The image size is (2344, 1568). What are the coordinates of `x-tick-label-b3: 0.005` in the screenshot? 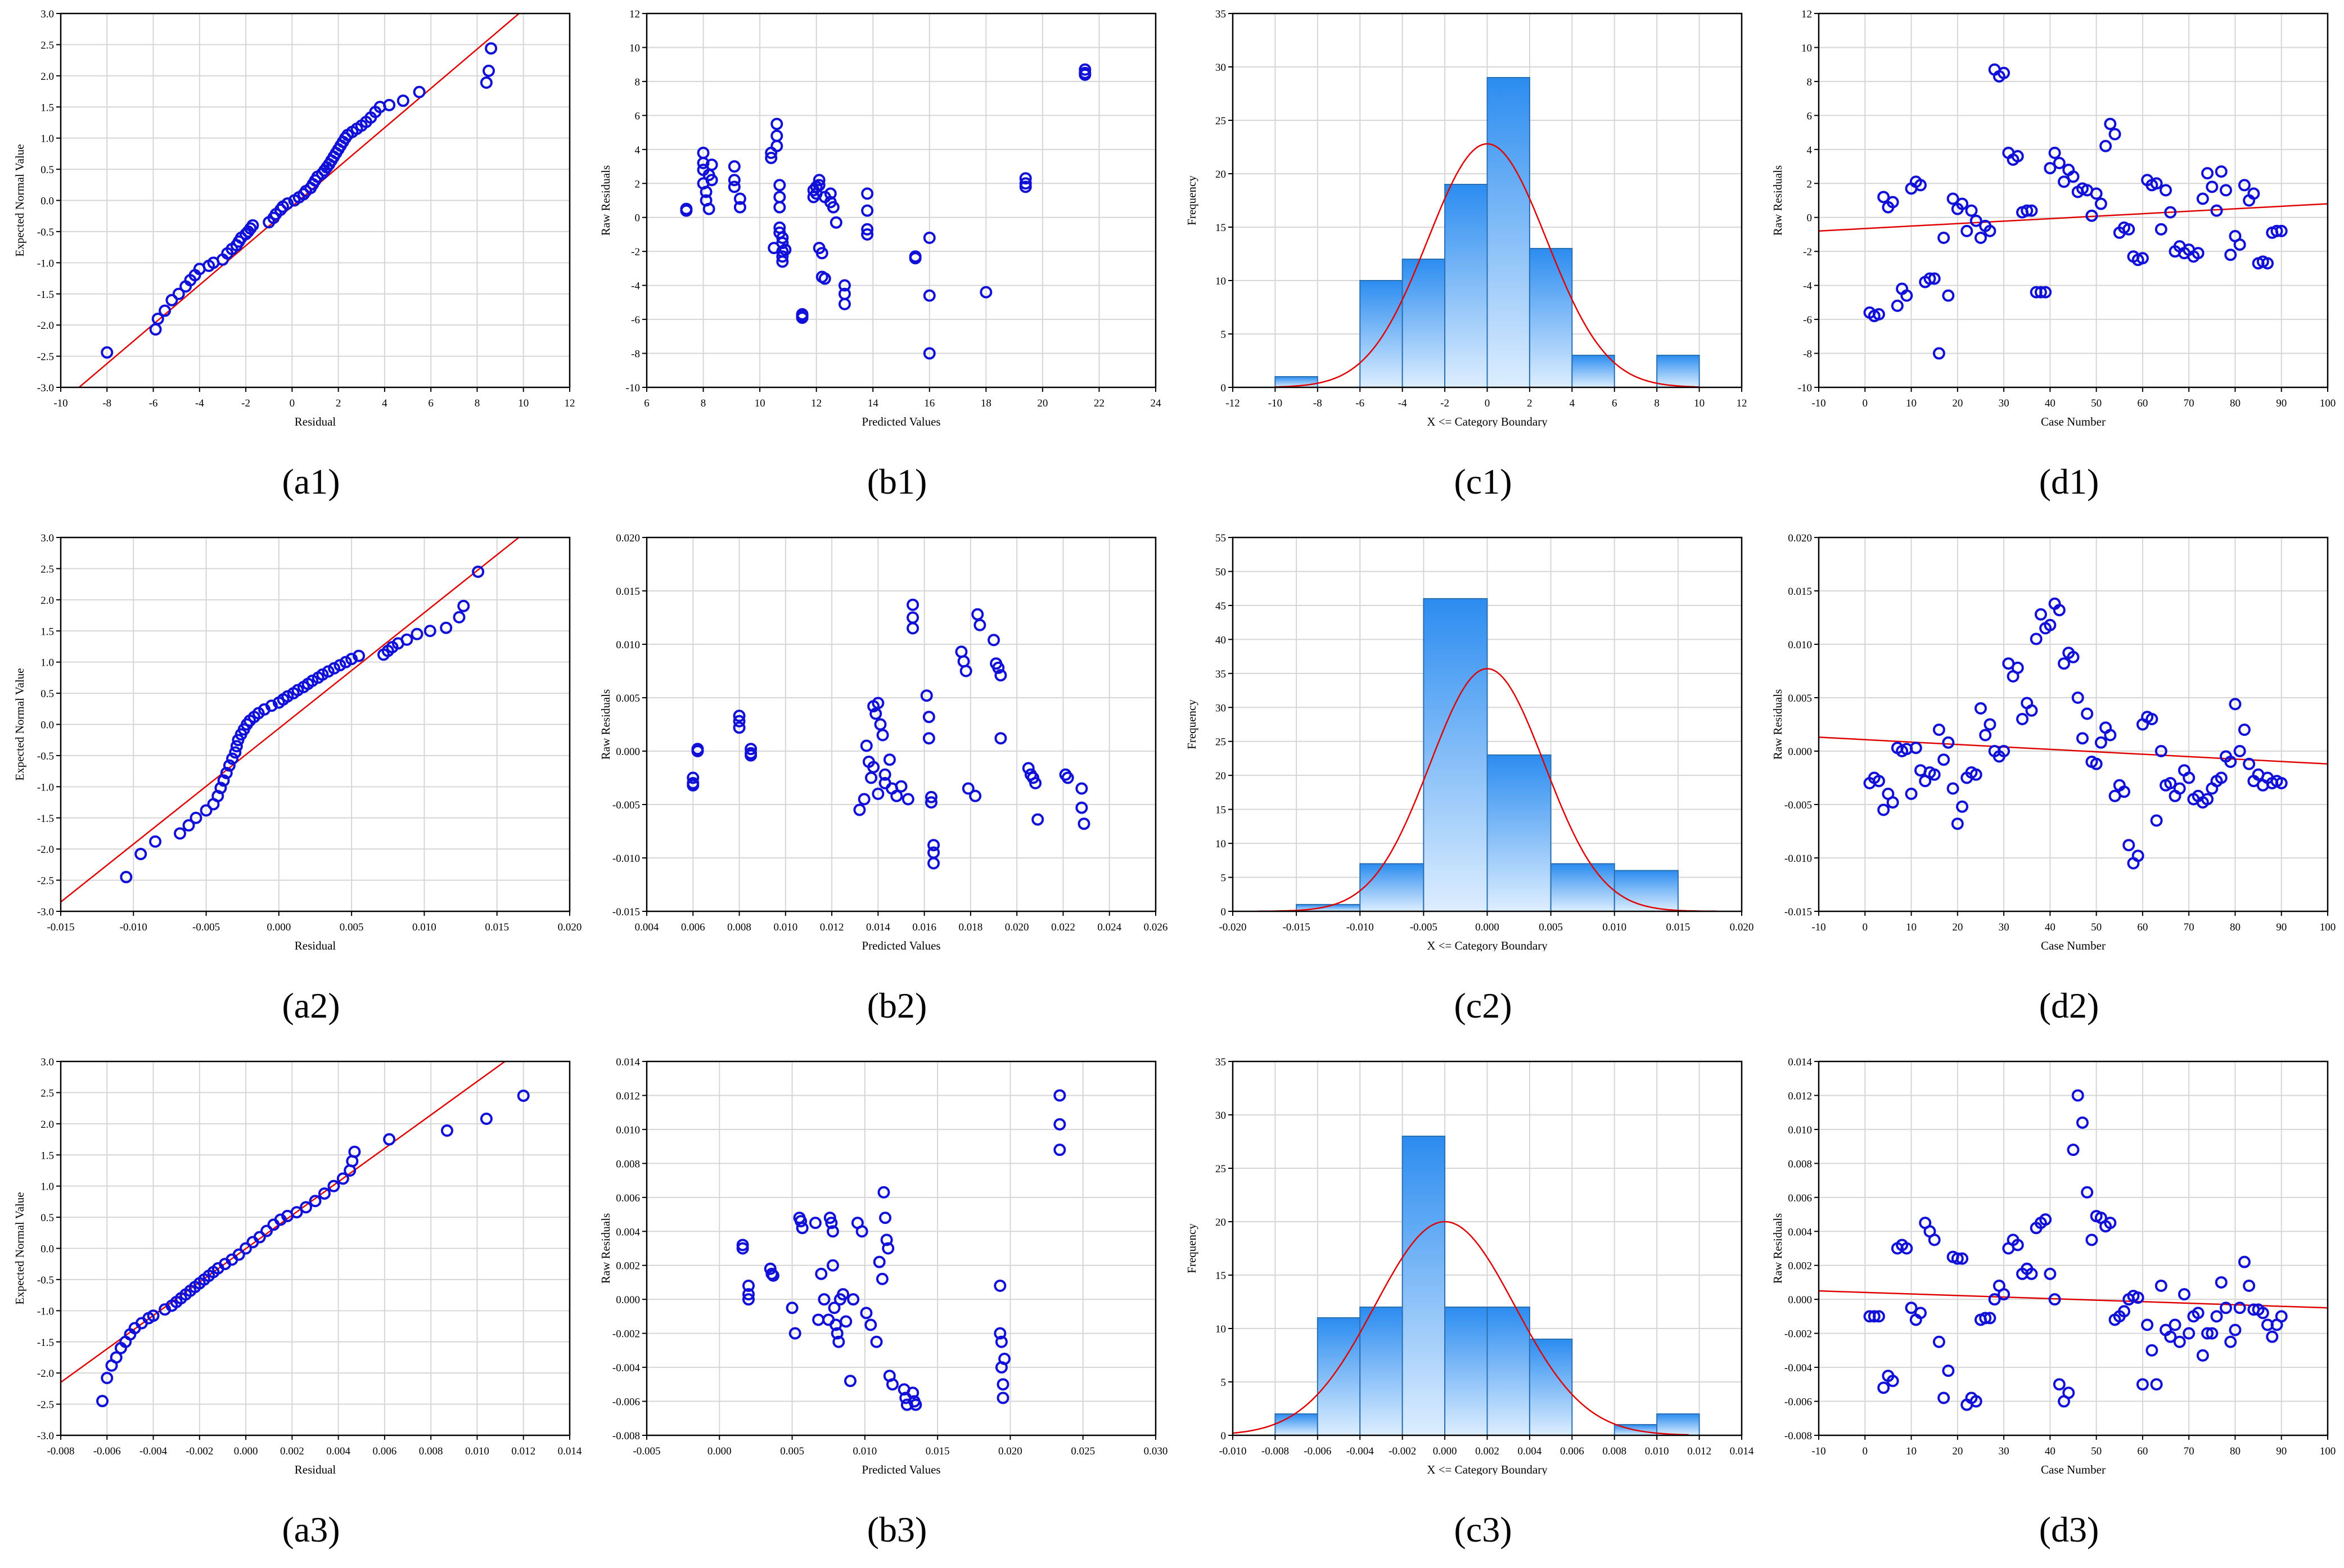 It's located at (792, 1451).